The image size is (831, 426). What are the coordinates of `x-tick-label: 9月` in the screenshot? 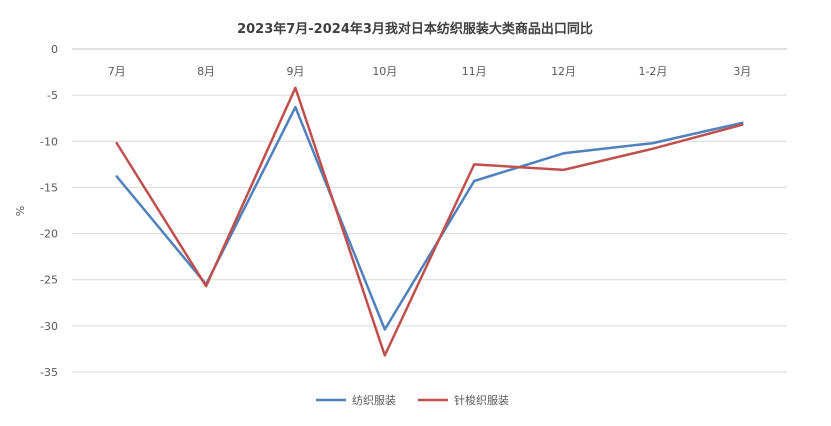 It's located at (295, 71).